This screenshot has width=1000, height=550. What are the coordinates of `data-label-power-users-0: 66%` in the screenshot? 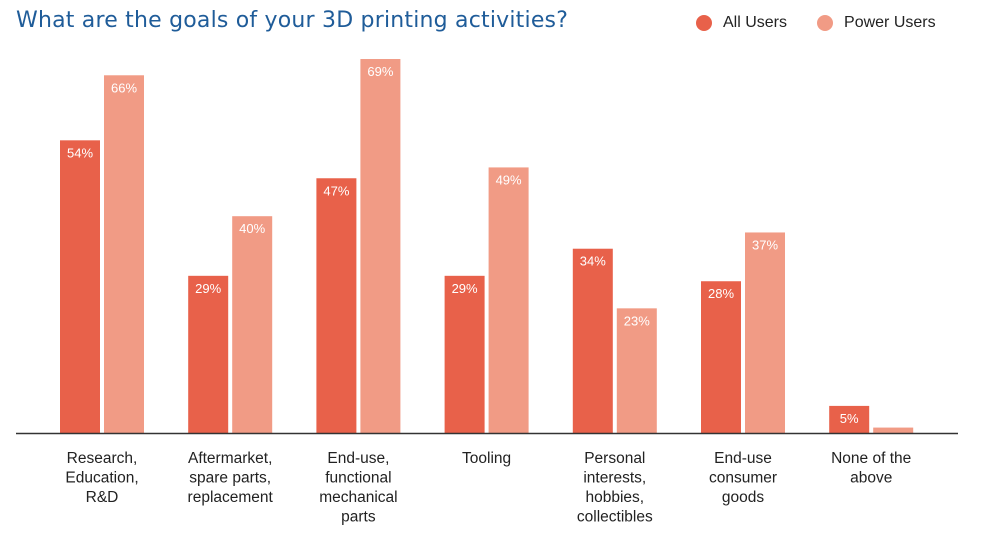 It's located at (124, 87).